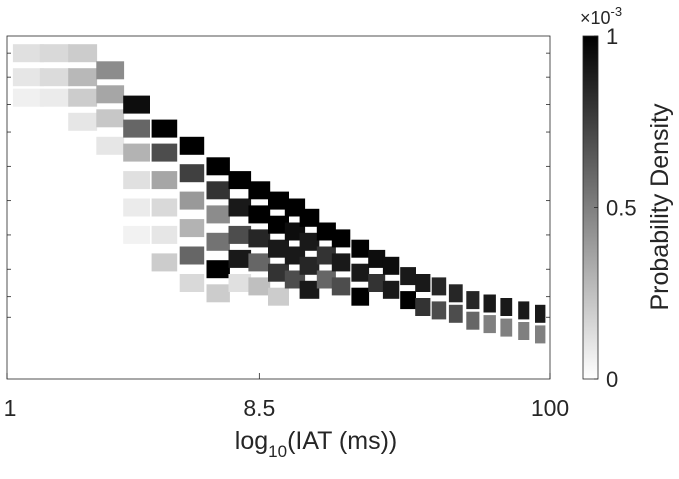 This screenshot has height=479, width=679. What do you see at coordinates (10, 408) in the screenshot?
I see `x-tick-label: 1` at bounding box center [10, 408].